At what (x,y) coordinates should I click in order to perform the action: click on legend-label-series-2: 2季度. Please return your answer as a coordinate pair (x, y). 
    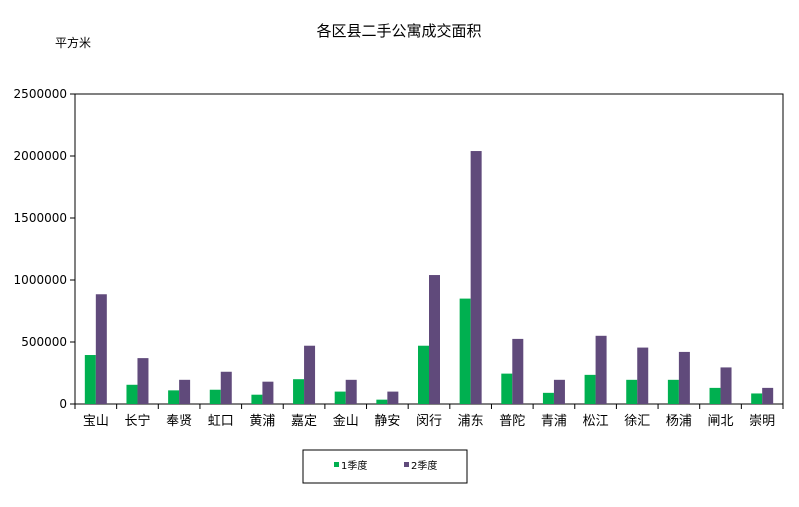
    Looking at the image, I should click on (424, 465).